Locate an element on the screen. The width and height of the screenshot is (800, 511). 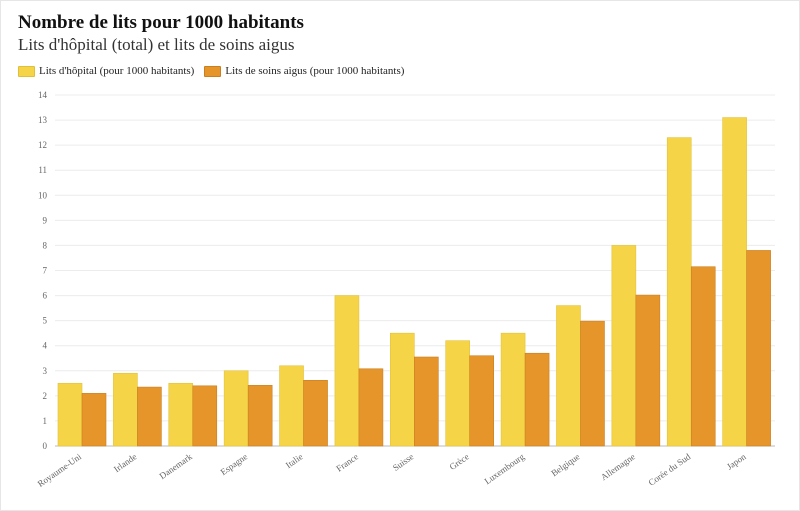
y-tick-label-4: 4 is located at coordinates (45, 346).